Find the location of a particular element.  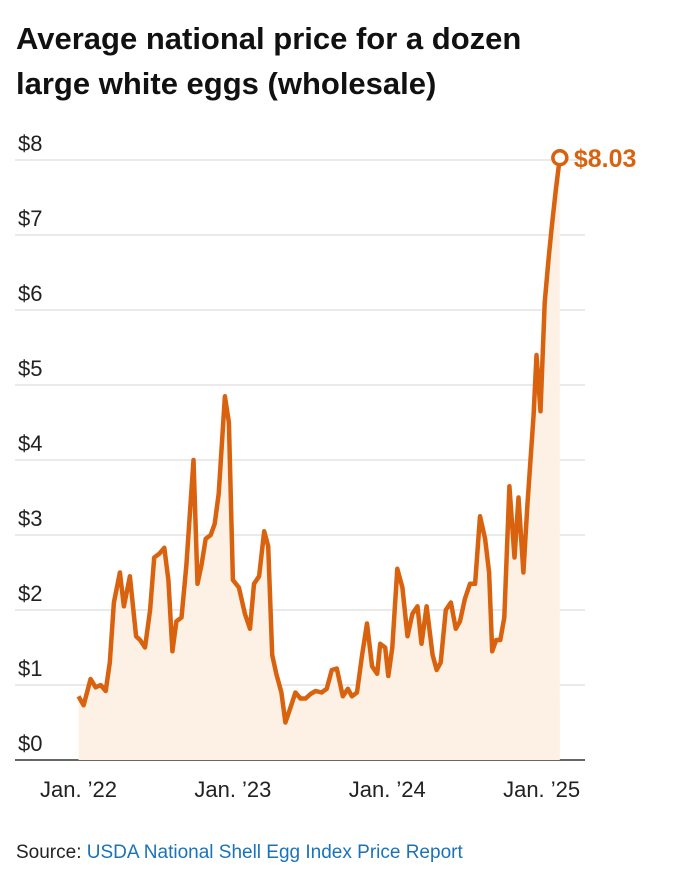

y-tick-label: $2 is located at coordinates (30, 593).